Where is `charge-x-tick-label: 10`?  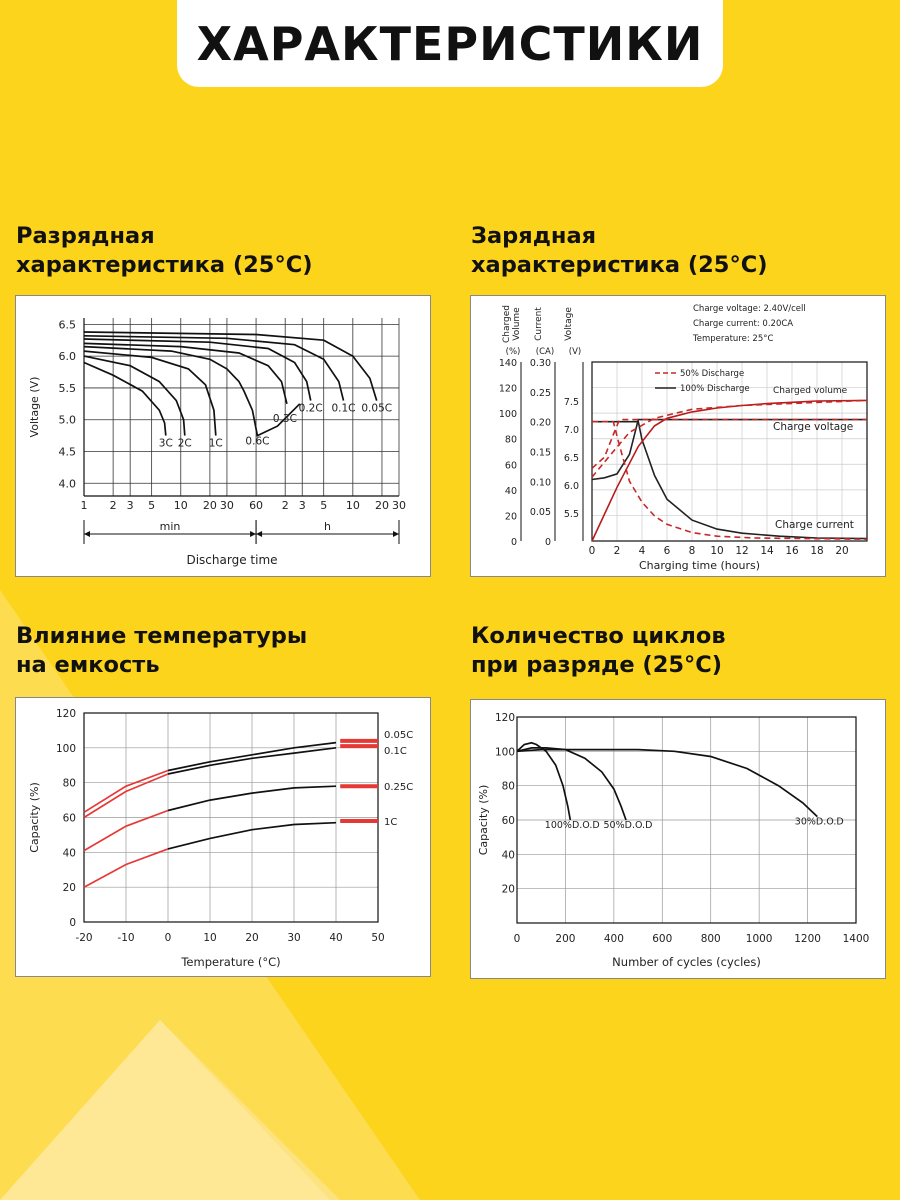 charge-x-tick-label: 10 is located at coordinates (716, 551).